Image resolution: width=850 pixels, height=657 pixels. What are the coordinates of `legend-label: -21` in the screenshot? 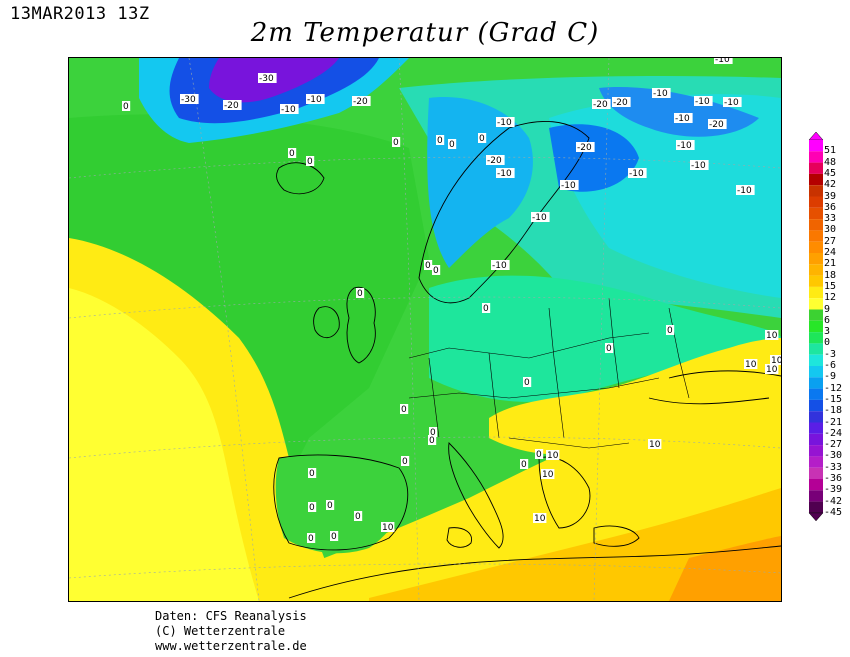 It's located at (833, 422).